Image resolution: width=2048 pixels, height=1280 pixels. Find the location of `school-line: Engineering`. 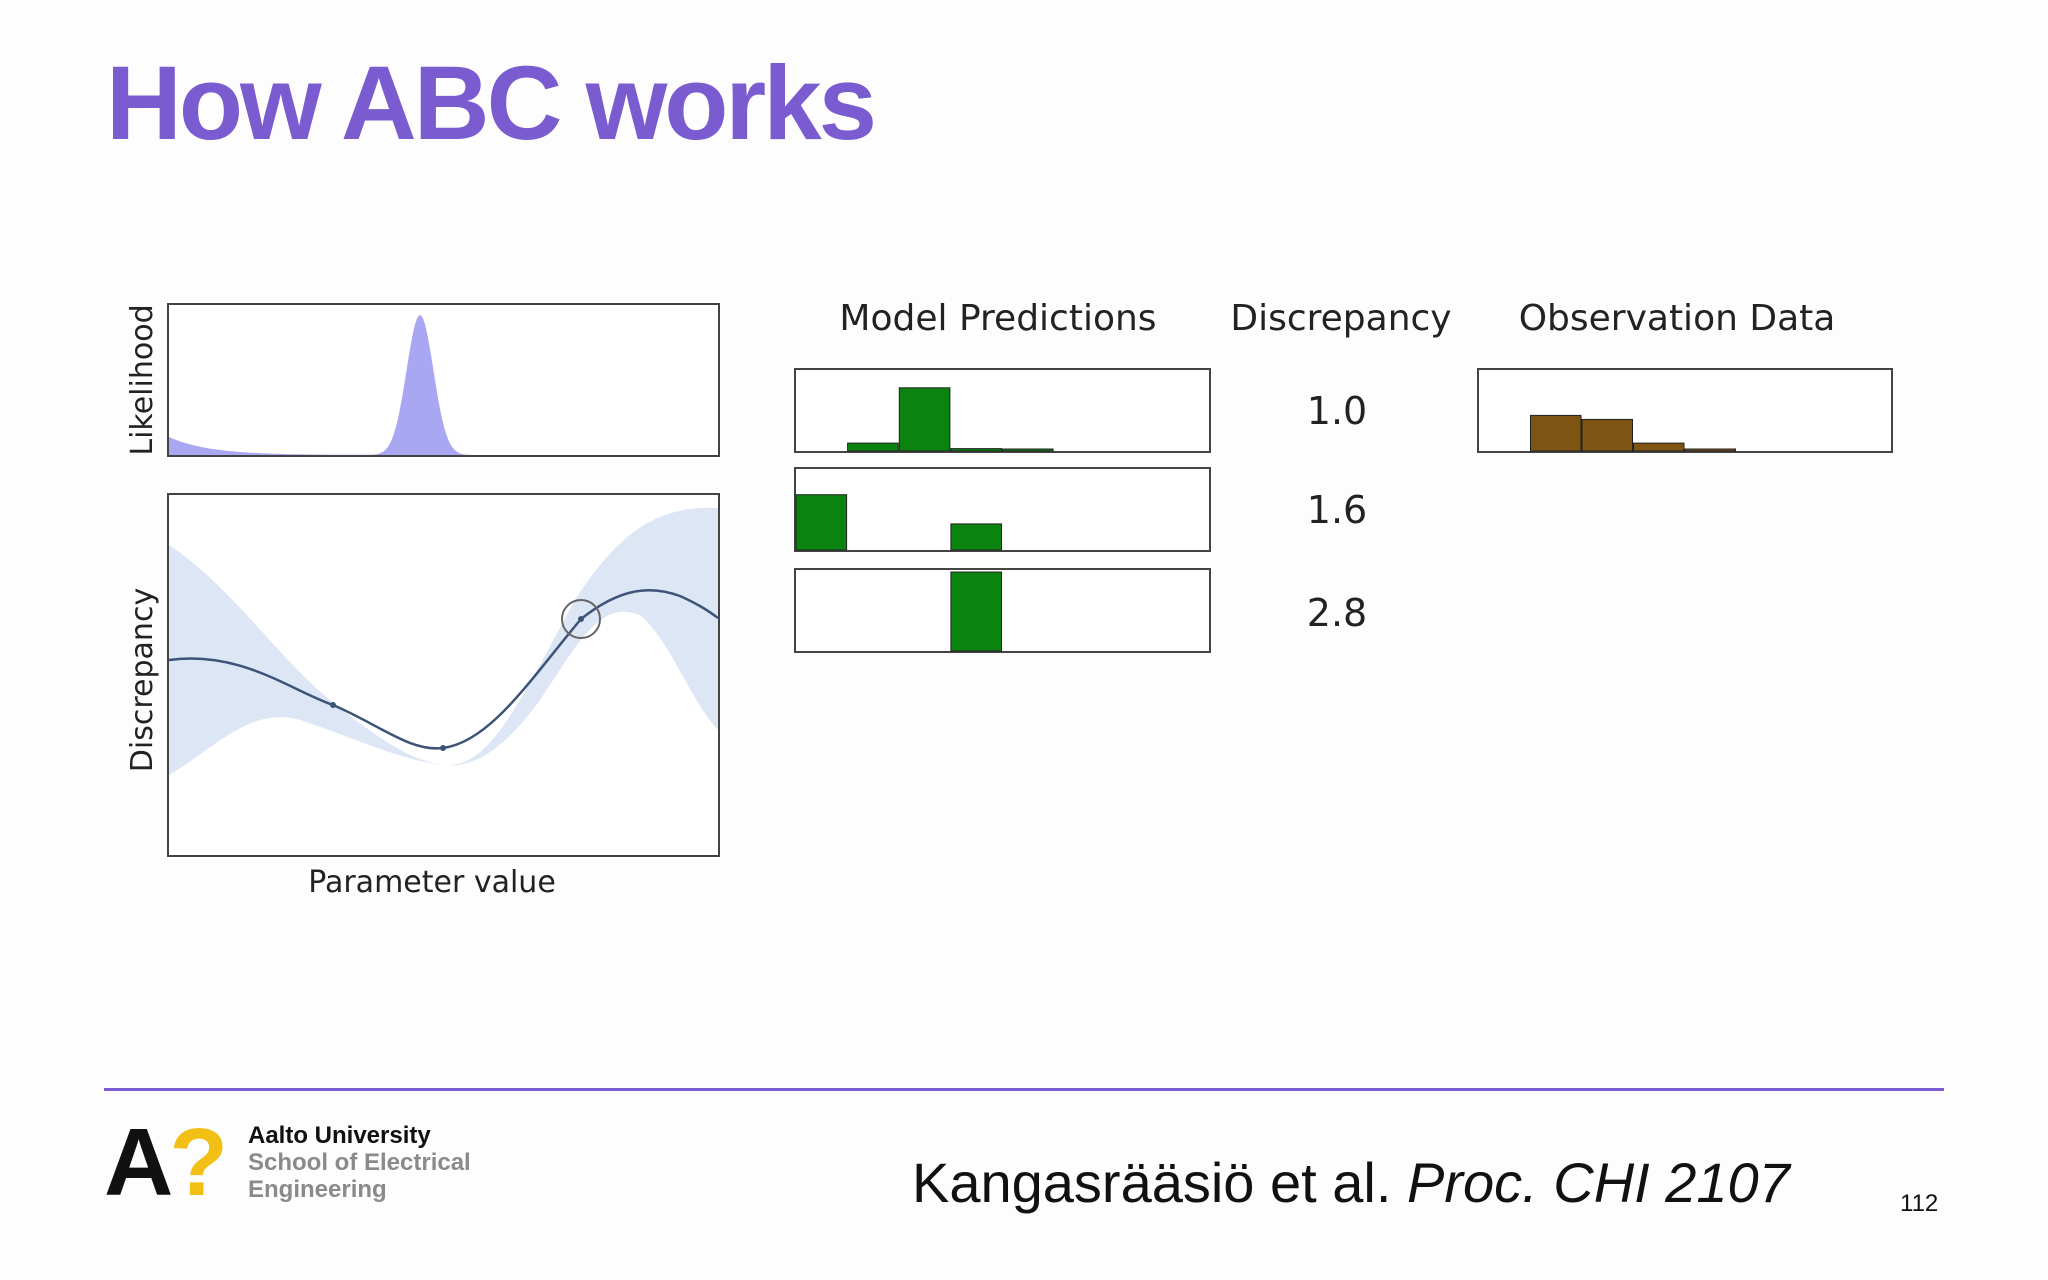

school-line: Engineering is located at coordinates (317, 1189).